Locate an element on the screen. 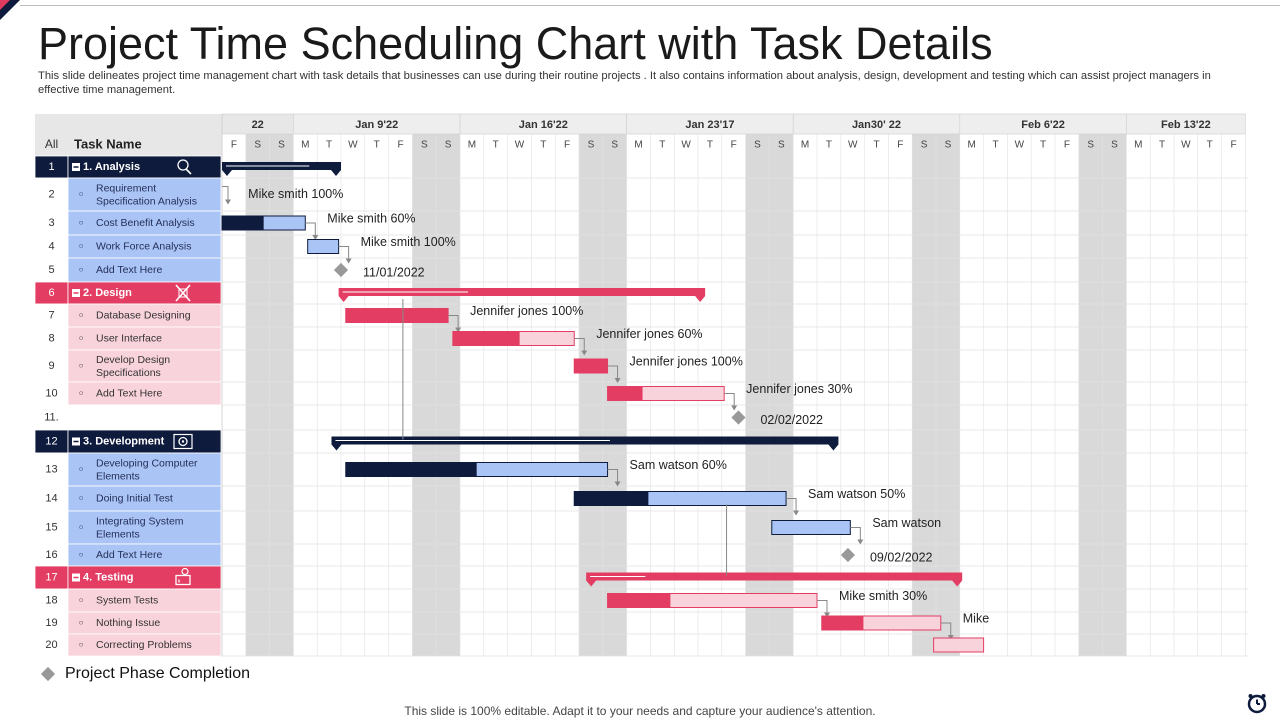 The height and width of the screenshot is (720, 1280). row-number: 3 is located at coordinates (51, 223).